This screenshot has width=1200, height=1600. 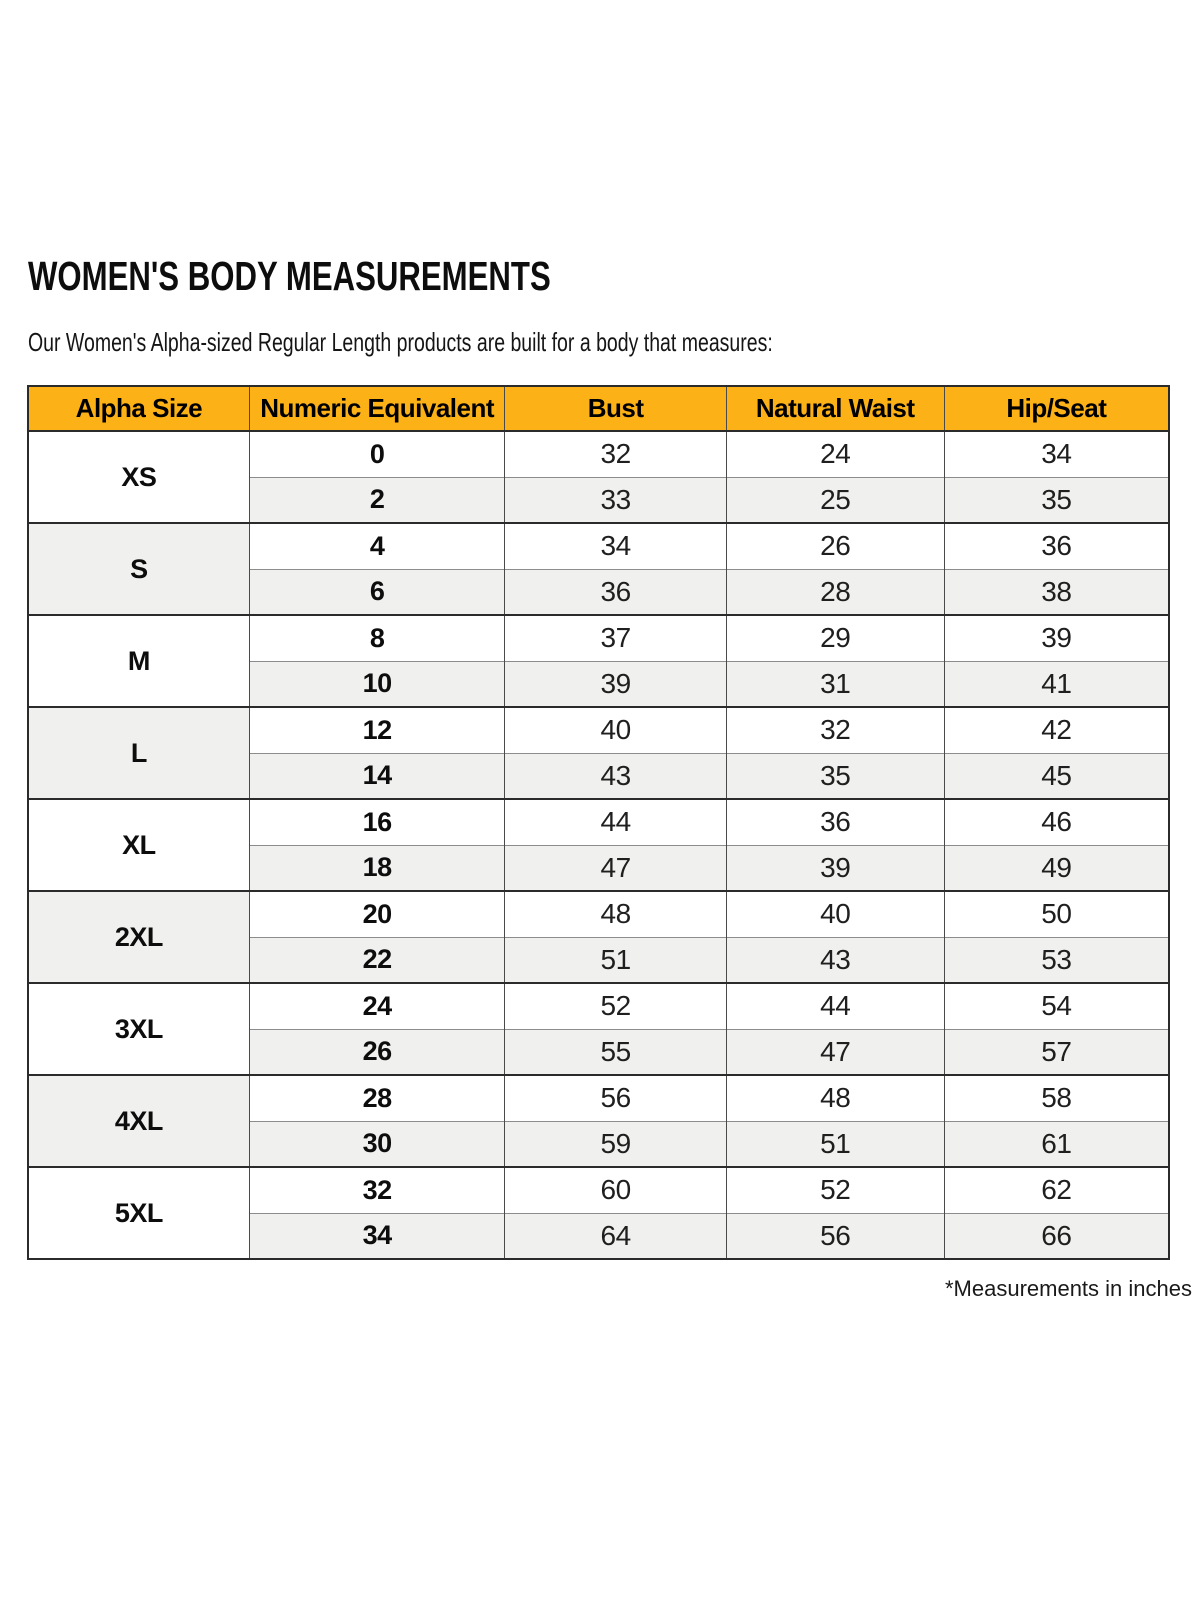 I want to click on numeric-cell: 10, so click(x=377, y=683).